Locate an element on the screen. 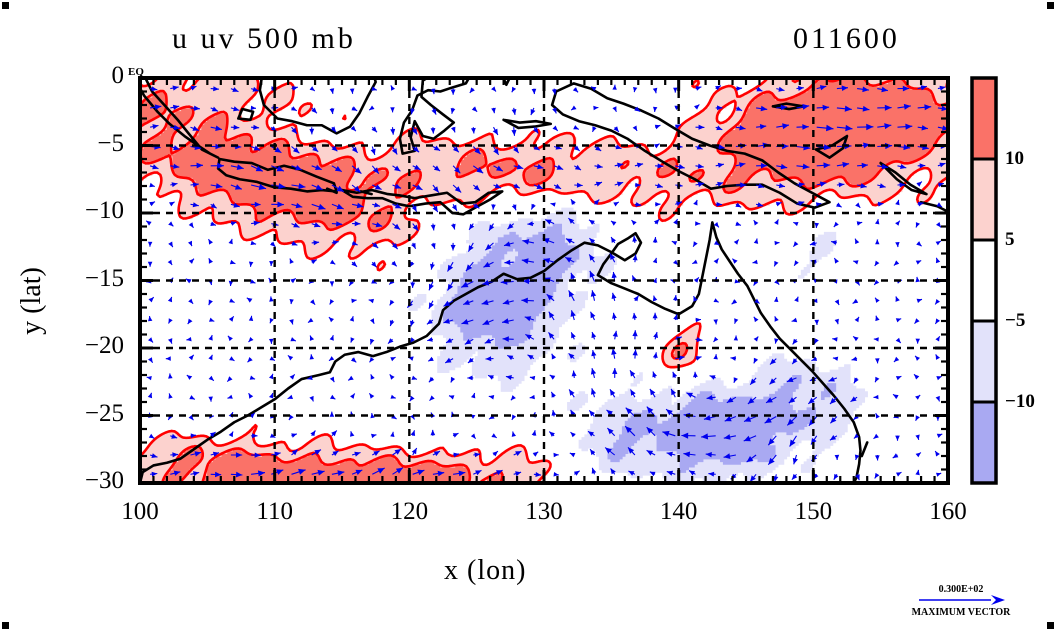 The height and width of the screenshot is (631, 1056). x-axis-label: x (lon) is located at coordinates (485, 570).